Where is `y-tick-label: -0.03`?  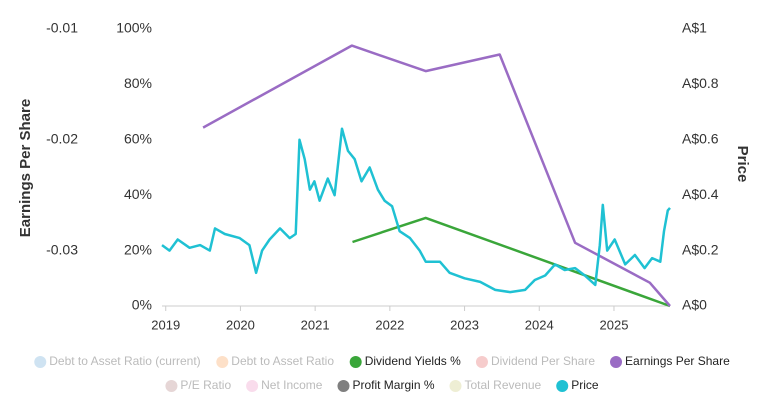 y-tick-label: -0.03 is located at coordinates (62, 249).